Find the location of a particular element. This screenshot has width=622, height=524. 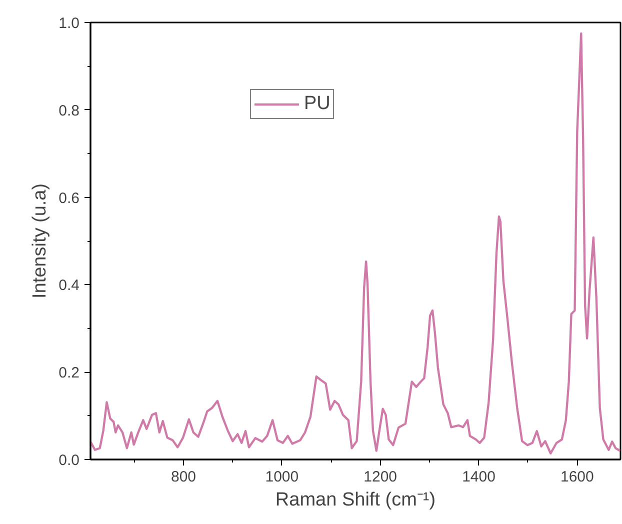

y-tick-label: 0.8 is located at coordinates (69, 111).